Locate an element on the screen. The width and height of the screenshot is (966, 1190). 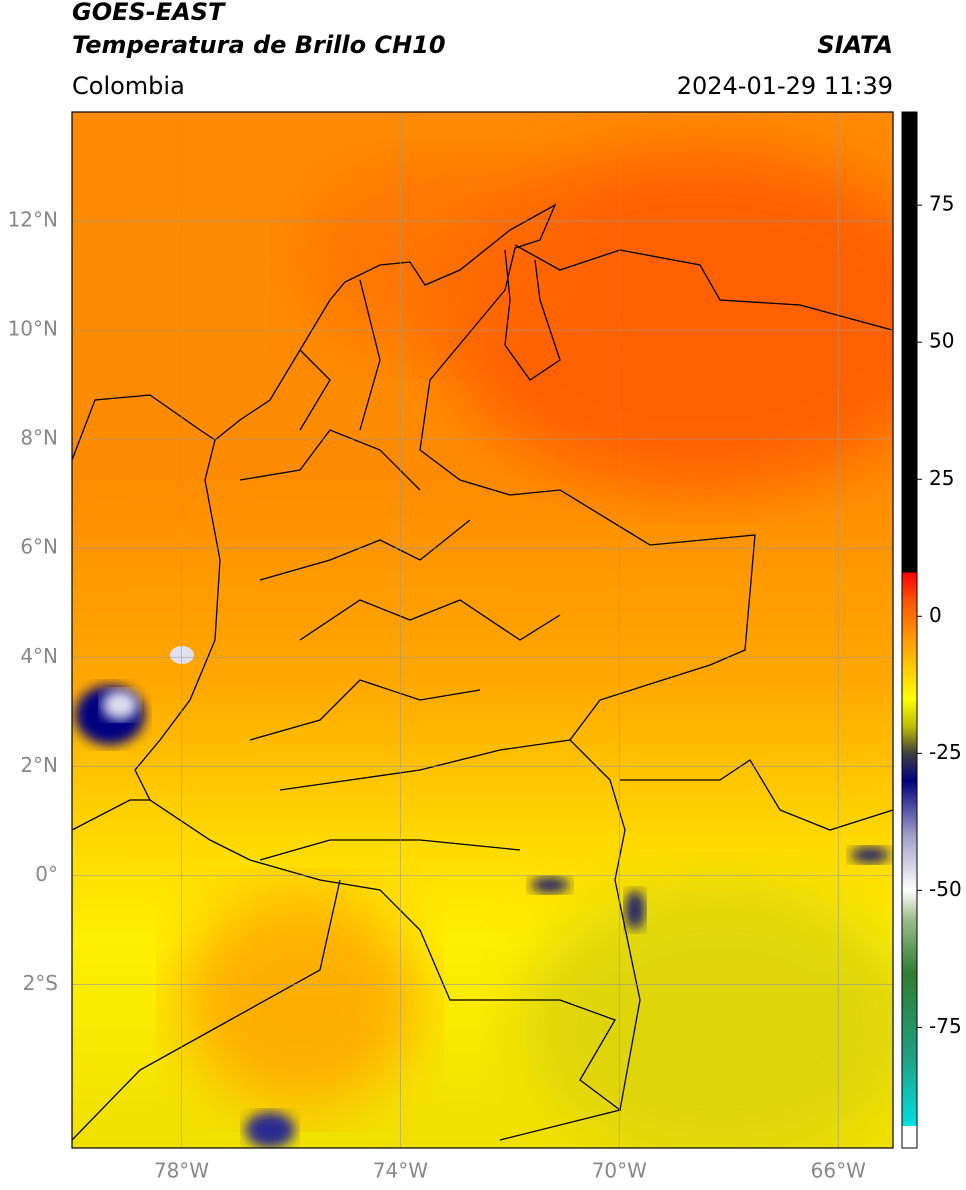
colorbar-tick-label: 0 is located at coordinates (935, 615).